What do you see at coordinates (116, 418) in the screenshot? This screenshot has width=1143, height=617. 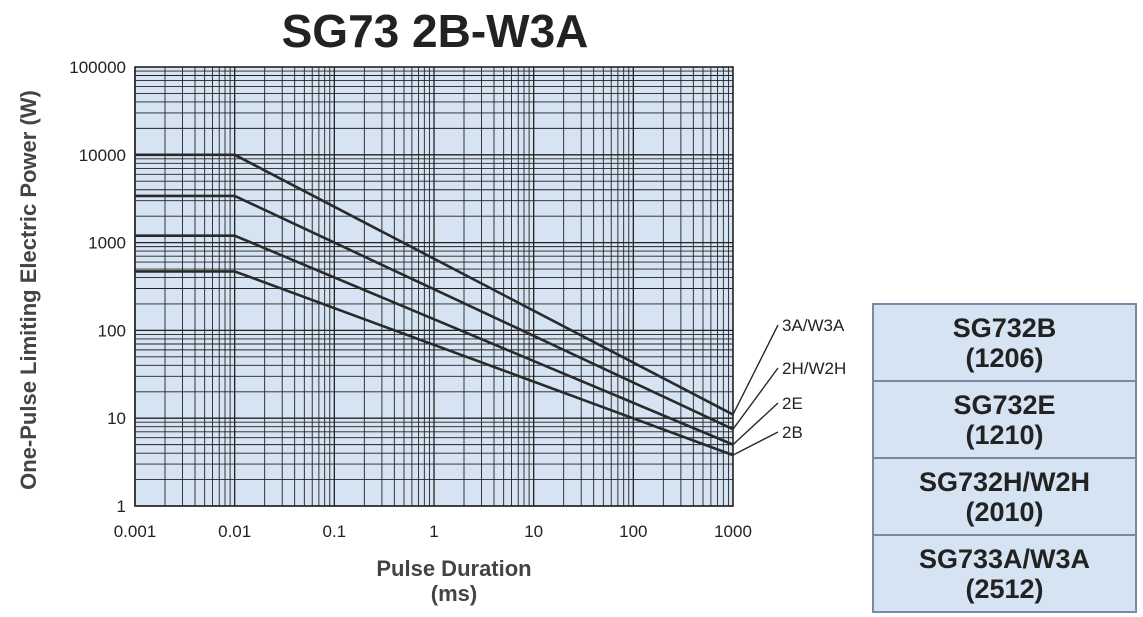 I see `y-tick-label: 10` at bounding box center [116, 418].